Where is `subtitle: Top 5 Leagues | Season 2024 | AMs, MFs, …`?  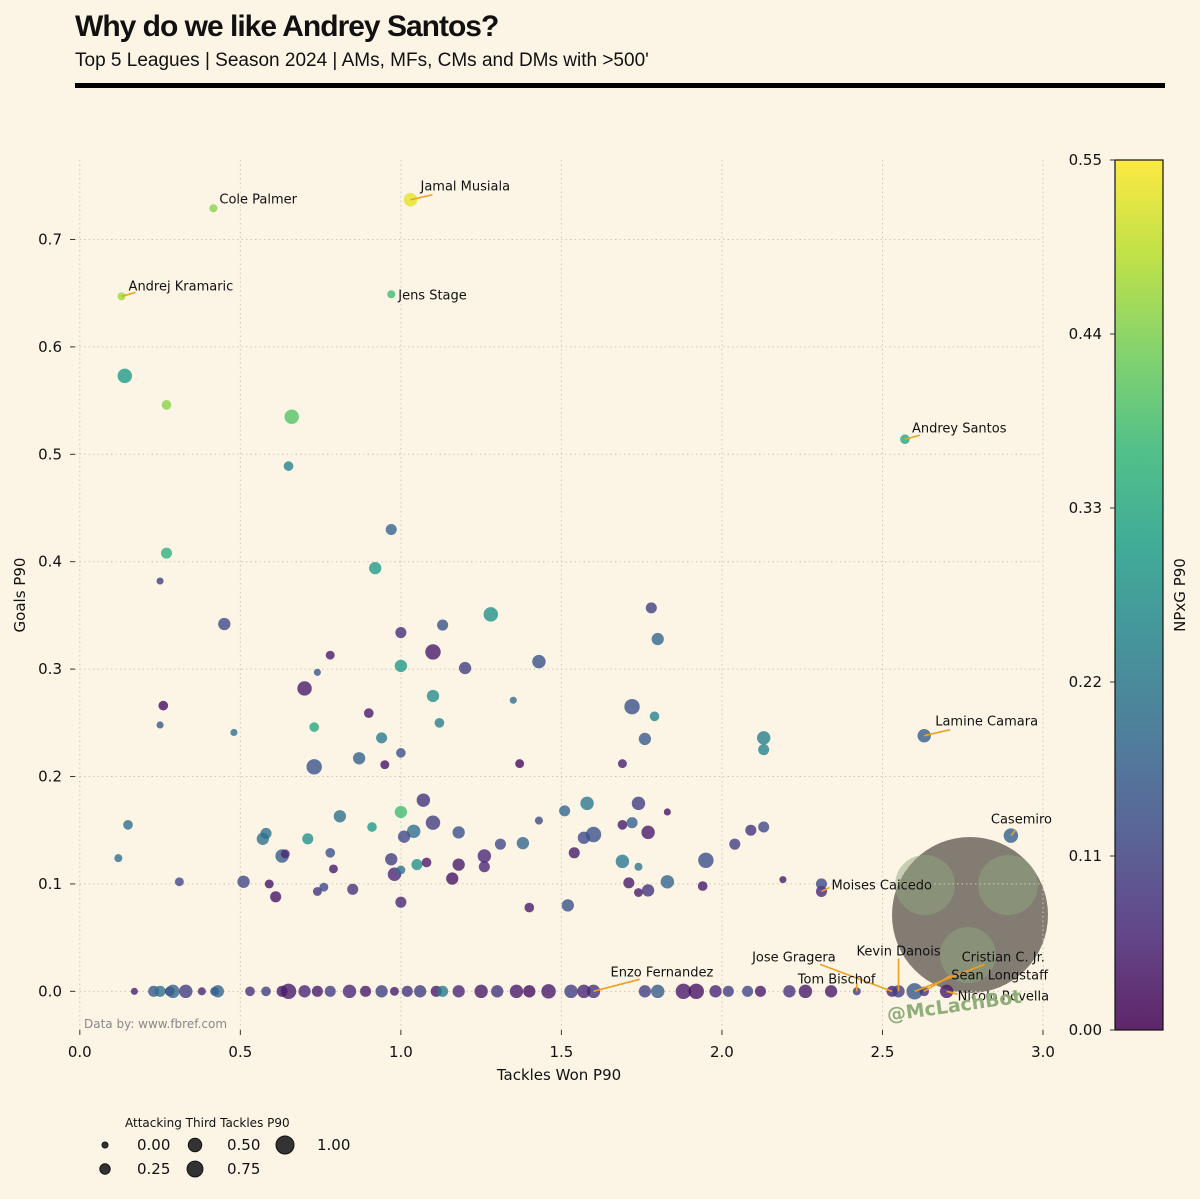
subtitle: Top 5 Leagues | Season 2024 | AMs, MFs, … is located at coordinates (362, 60).